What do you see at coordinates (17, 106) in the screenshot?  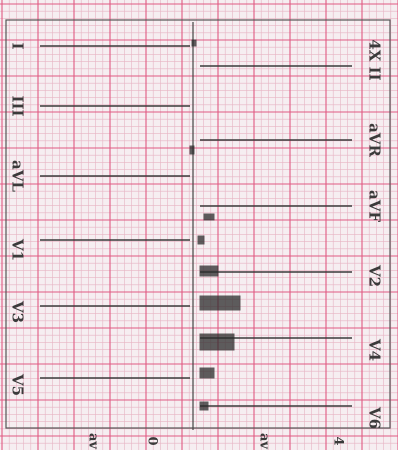 I see `lead-label-left-2: III` at bounding box center [17, 106].